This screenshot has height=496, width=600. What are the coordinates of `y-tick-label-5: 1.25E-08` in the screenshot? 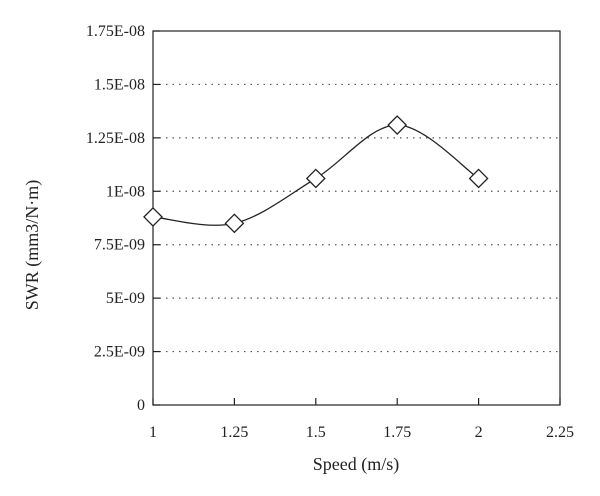 It's located at (115, 138).